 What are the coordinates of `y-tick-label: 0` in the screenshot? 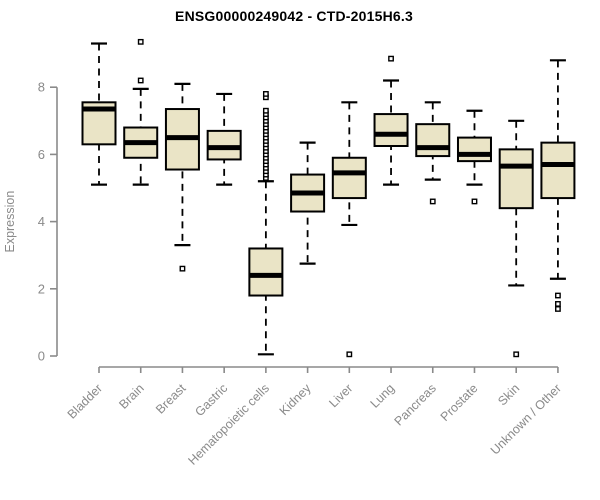 It's located at (41, 356).